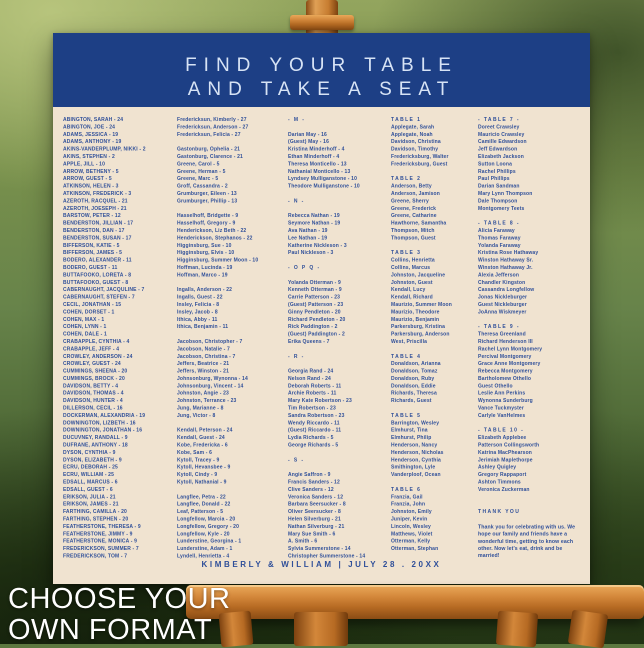  Describe the element at coordinates (314, 312) in the screenshot. I see `guest-entry: Ginny Pendleton - 20` at that location.